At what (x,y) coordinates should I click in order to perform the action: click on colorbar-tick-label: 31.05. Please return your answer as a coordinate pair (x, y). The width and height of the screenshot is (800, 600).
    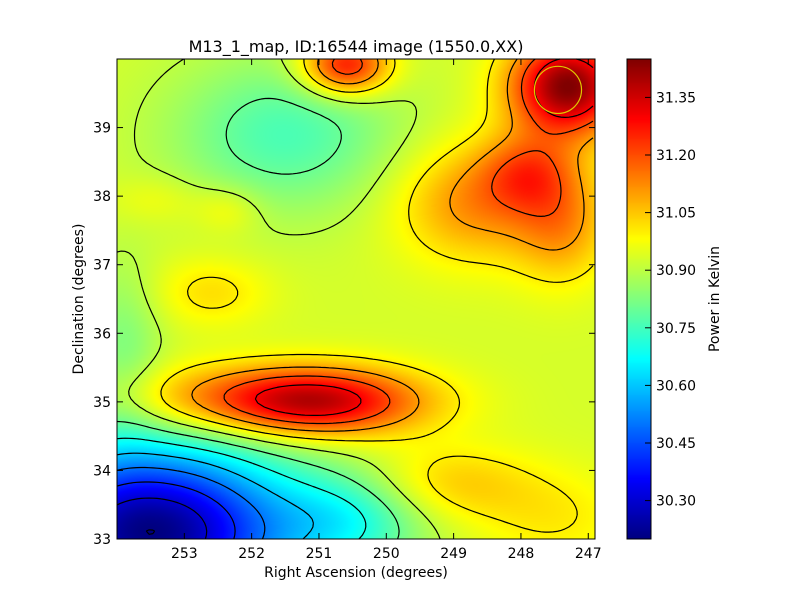
    Looking at the image, I should click on (676, 214).